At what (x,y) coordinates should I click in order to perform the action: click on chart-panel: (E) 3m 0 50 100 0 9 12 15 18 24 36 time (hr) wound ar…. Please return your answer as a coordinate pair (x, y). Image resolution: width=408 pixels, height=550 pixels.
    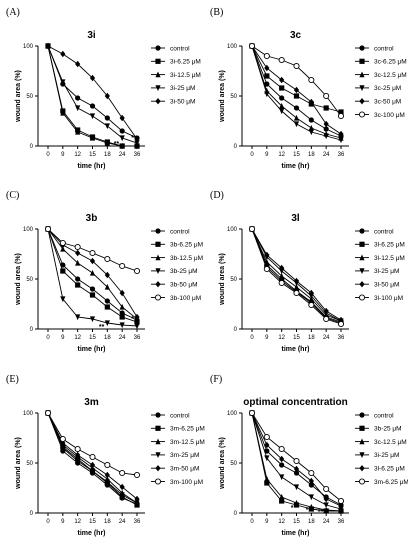
    Looking at the image, I should click on (105, 455).